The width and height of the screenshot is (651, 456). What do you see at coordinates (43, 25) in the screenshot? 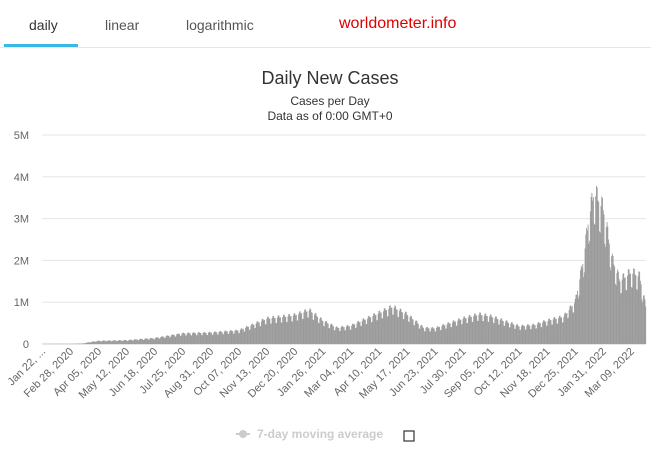
I see `tab-daily: daily` at bounding box center [43, 25].